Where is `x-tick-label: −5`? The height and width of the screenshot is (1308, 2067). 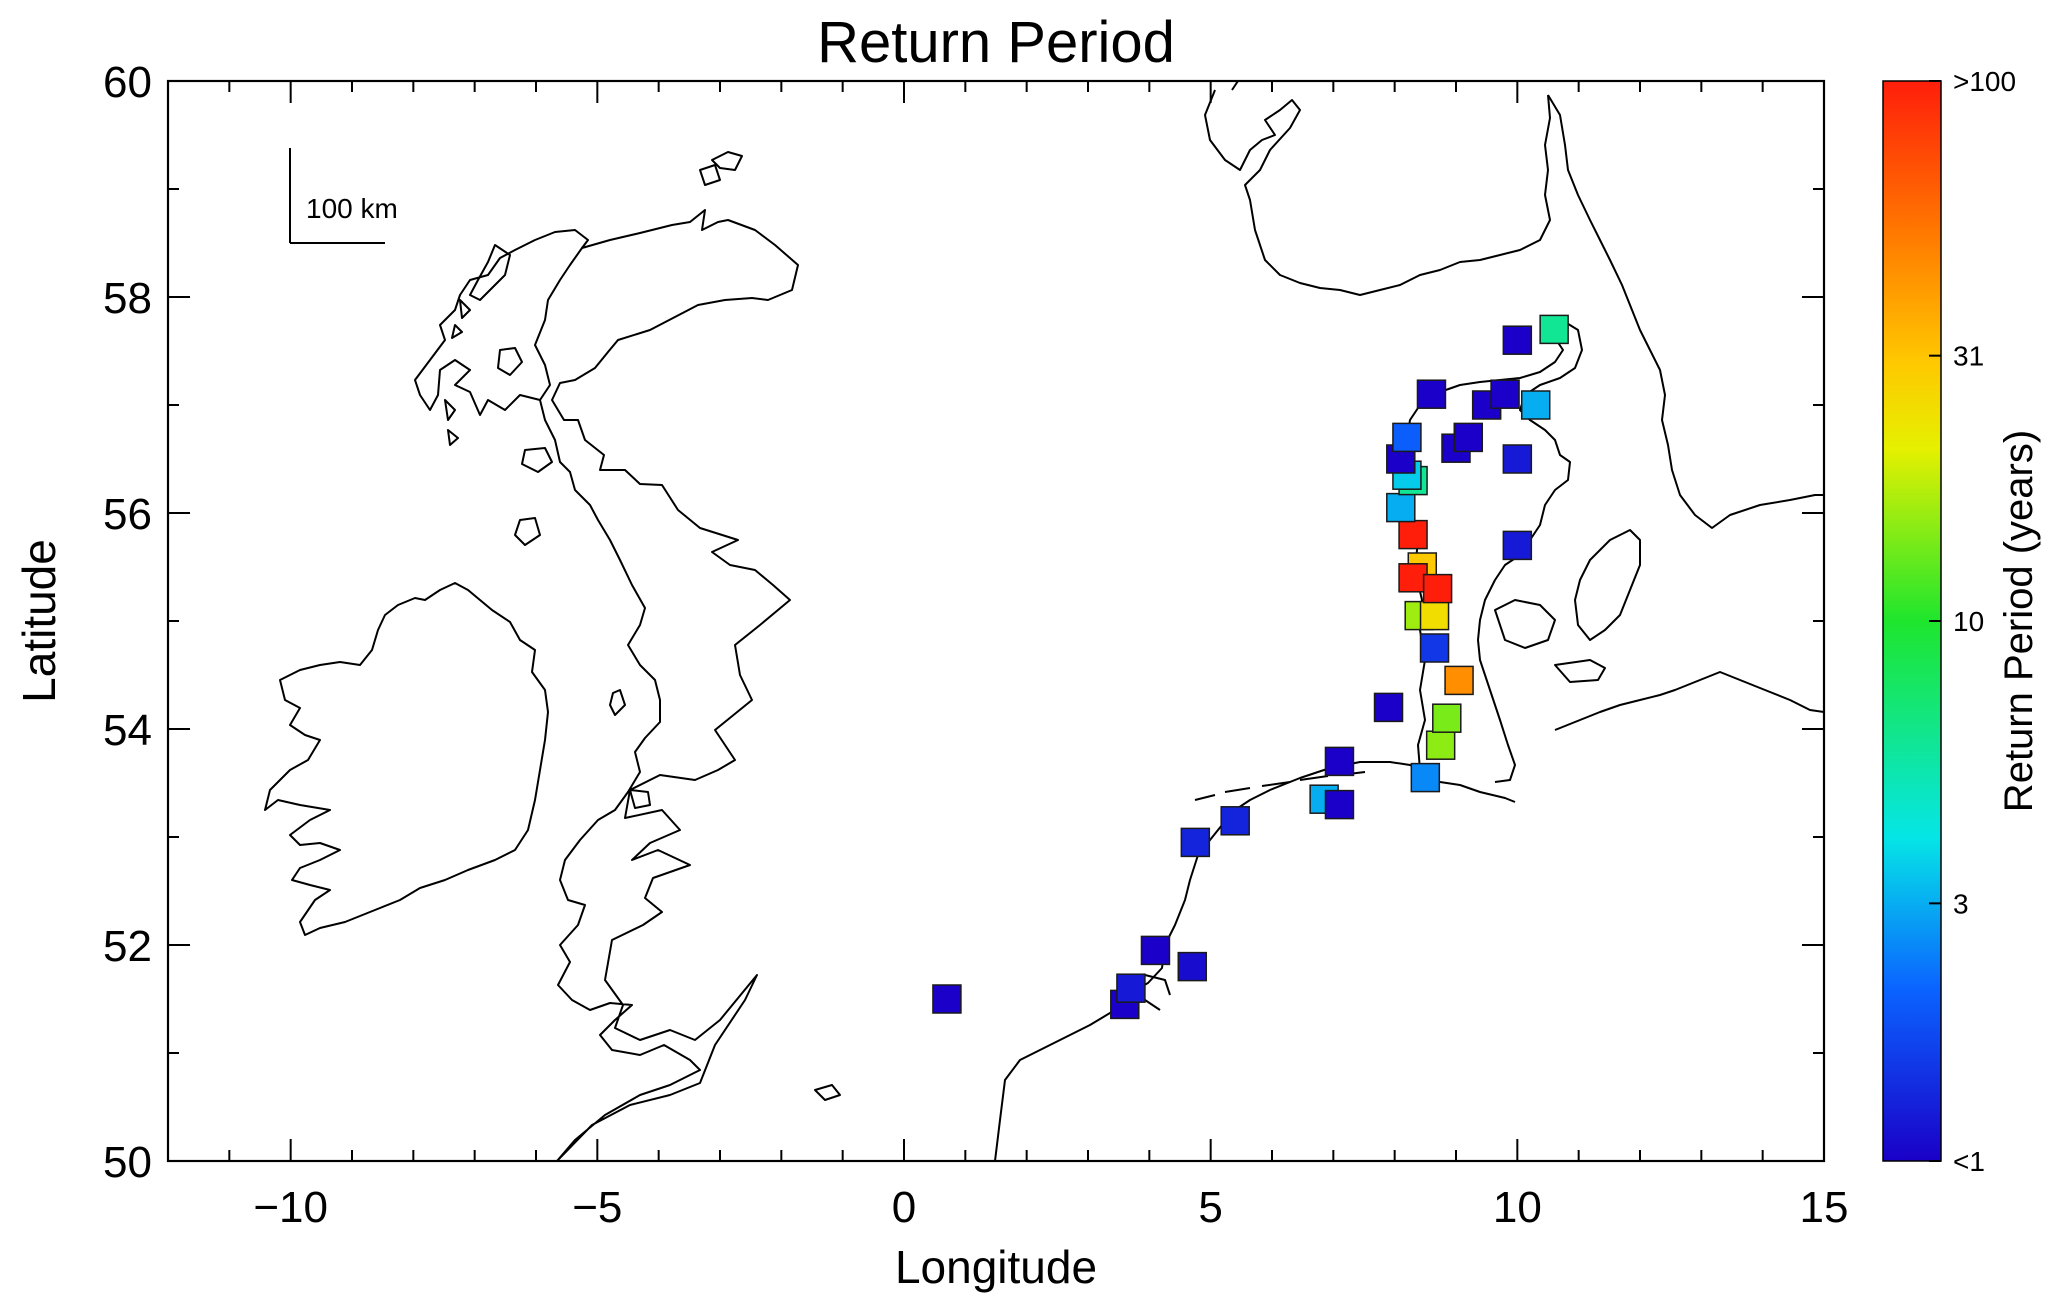
x-tick-label: −5 is located at coordinates (597, 1207).